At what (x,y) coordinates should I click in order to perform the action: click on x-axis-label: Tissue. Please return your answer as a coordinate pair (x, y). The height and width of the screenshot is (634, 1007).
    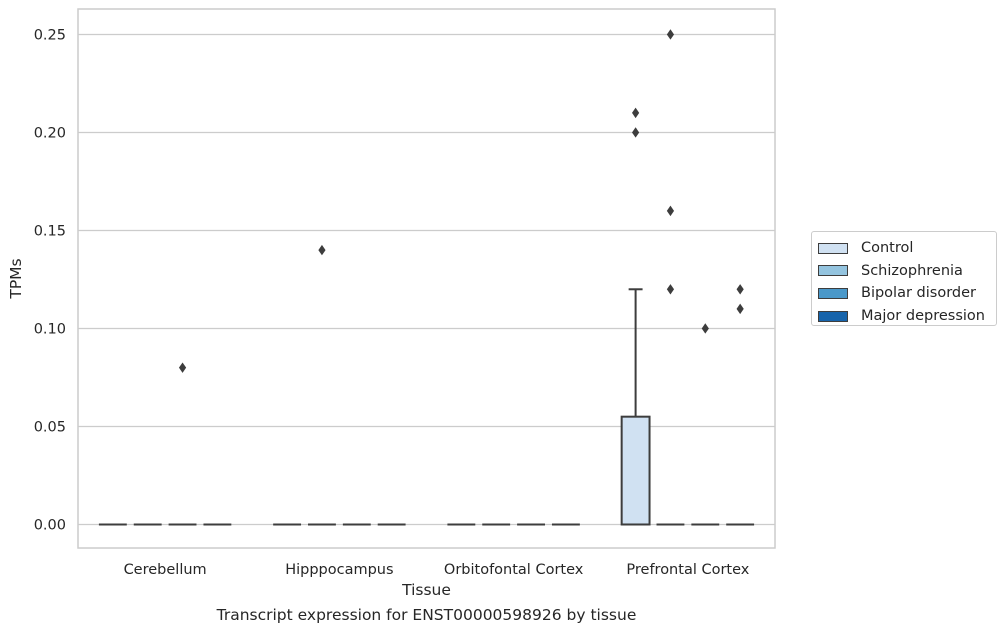
    Looking at the image, I should click on (426, 590).